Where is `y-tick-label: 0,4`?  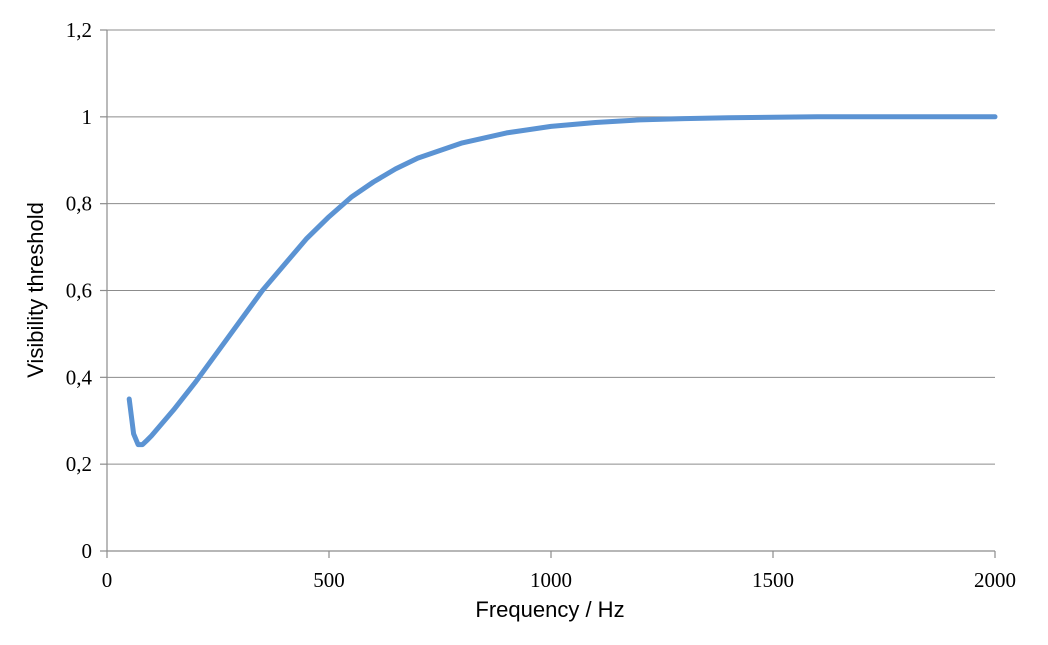 y-tick-label: 0,4 is located at coordinates (79, 377).